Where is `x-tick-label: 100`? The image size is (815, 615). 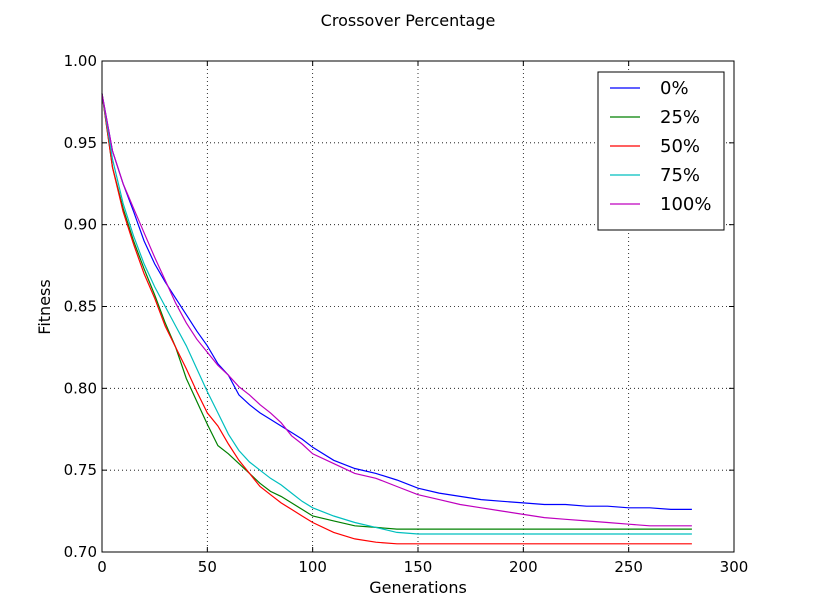 x-tick-label: 100 is located at coordinates (312, 567).